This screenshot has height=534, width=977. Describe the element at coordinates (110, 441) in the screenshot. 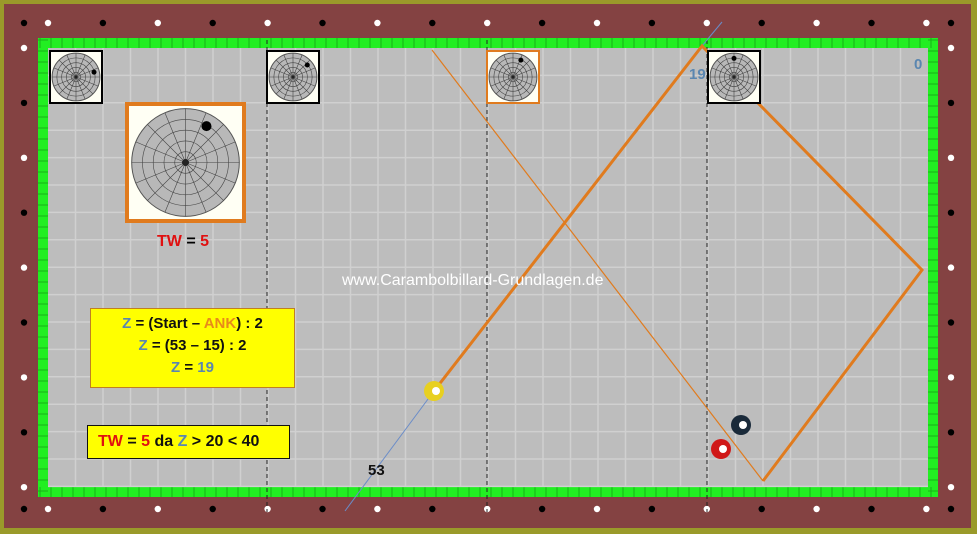

I see `tw: TW` at that location.